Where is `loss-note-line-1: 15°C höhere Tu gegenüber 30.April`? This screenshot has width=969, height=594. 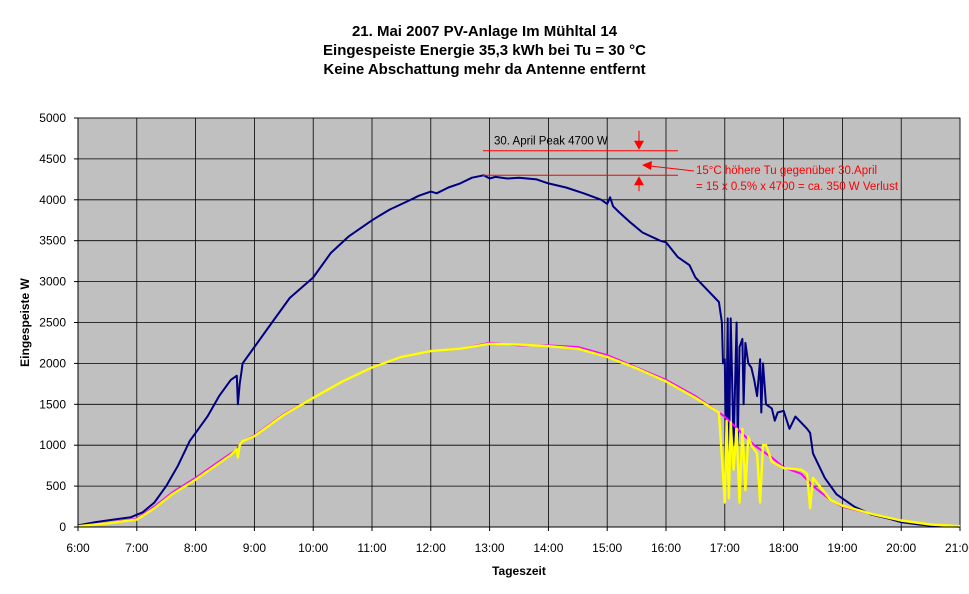
loss-note-line-1: 15°C höhere Tu gegenüber 30.April is located at coordinates (786, 171).